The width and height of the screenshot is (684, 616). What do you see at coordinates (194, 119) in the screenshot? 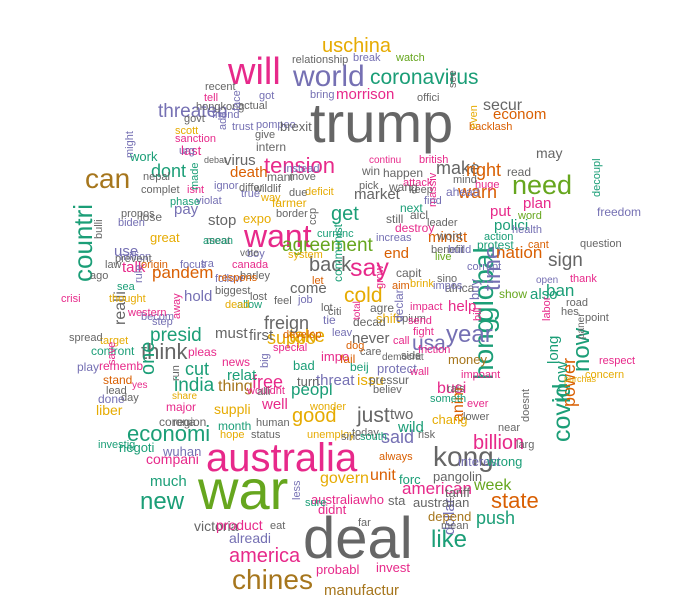
I see `word-govt: govt` at bounding box center [194, 119].